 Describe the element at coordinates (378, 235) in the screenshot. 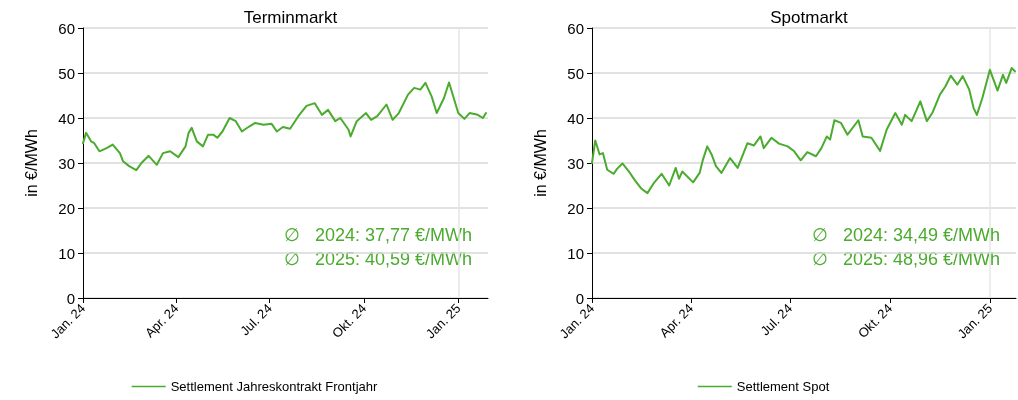

I see `annotation: ∅ 2024: 37,77 €/MWh` at that location.